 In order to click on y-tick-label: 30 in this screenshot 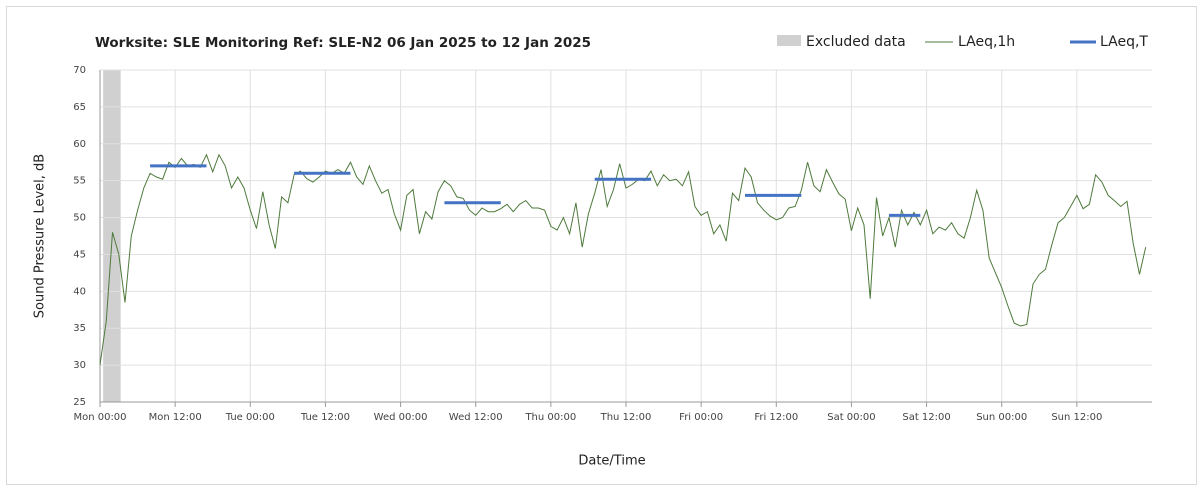, I will do `click(79, 365)`.